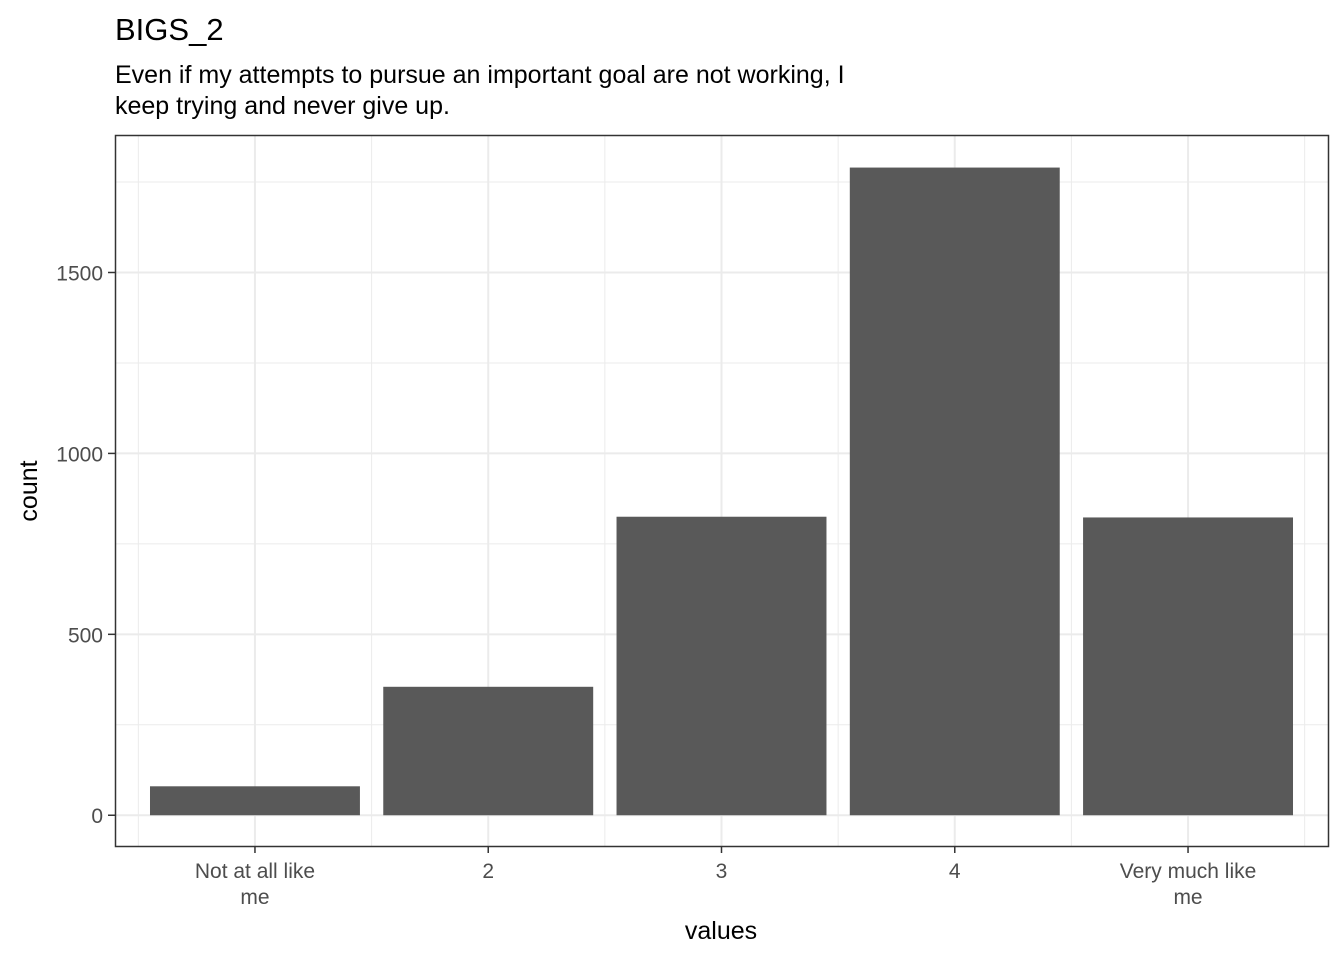  What do you see at coordinates (79, 454) in the screenshot?
I see `y-tick-label: 1000` at bounding box center [79, 454].